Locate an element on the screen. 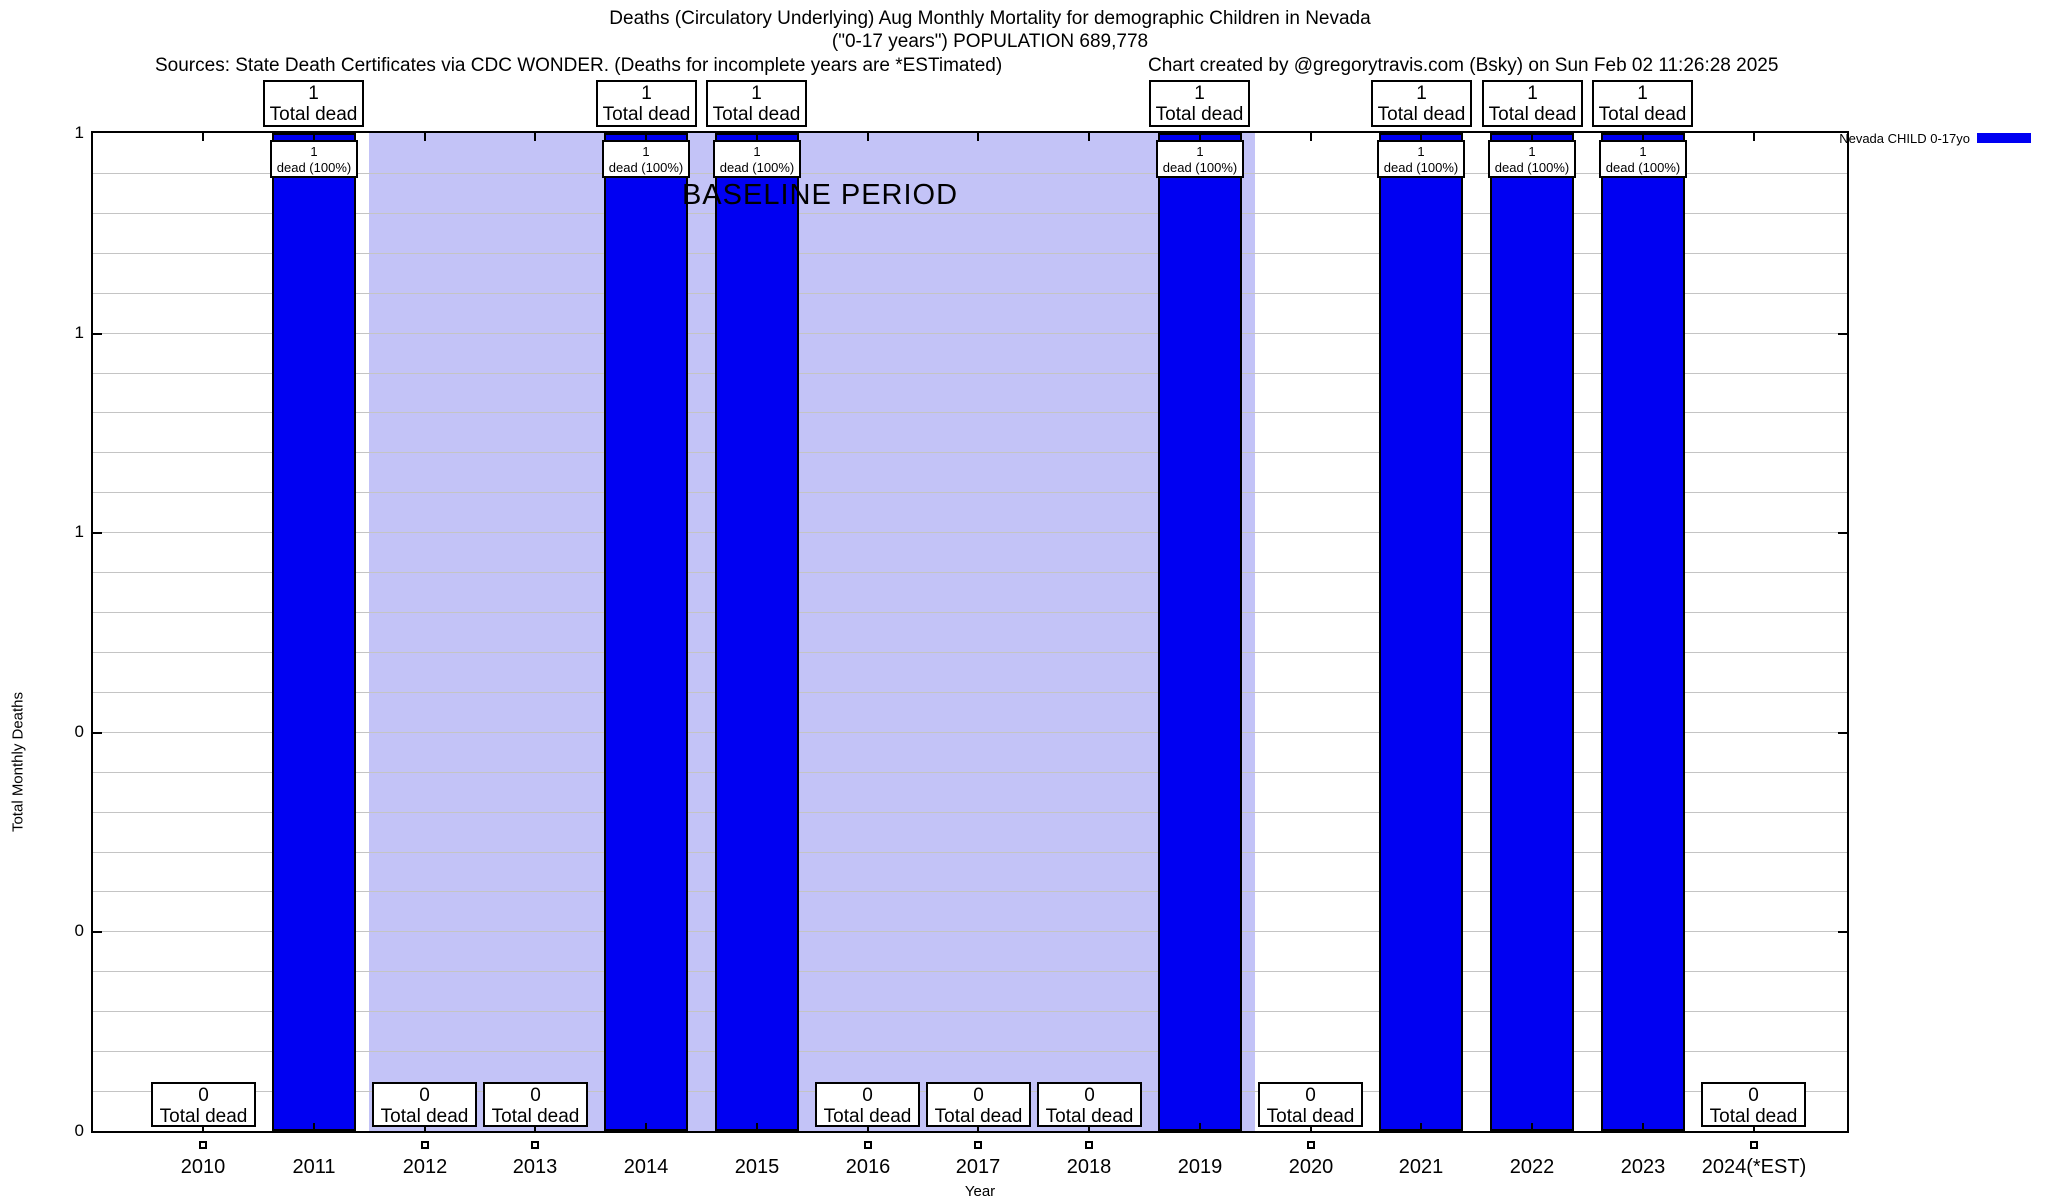 Image resolution: width=2048 pixels, height=1200 pixels. leader-2010 is located at coordinates (203, 1129).